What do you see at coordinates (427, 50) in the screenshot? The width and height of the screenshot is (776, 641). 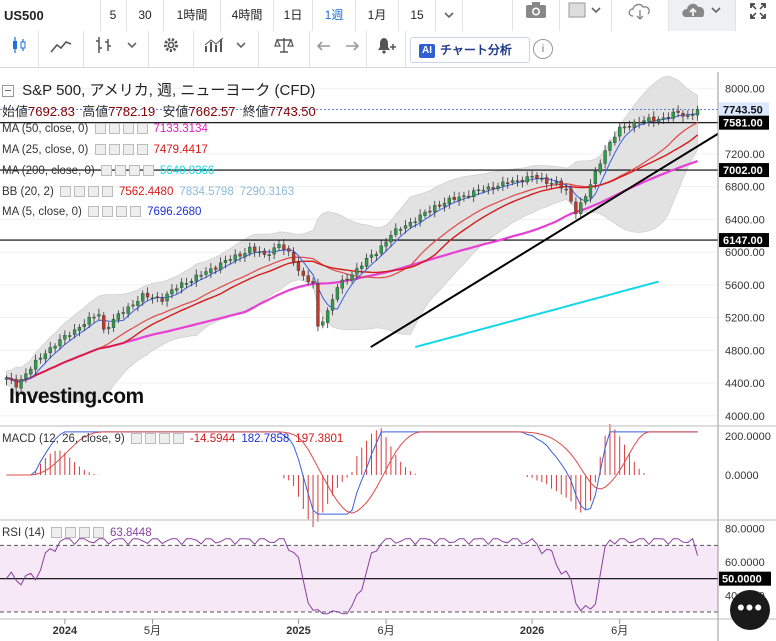 I see `ai-badge: AI` at bounding box center [427, 50].